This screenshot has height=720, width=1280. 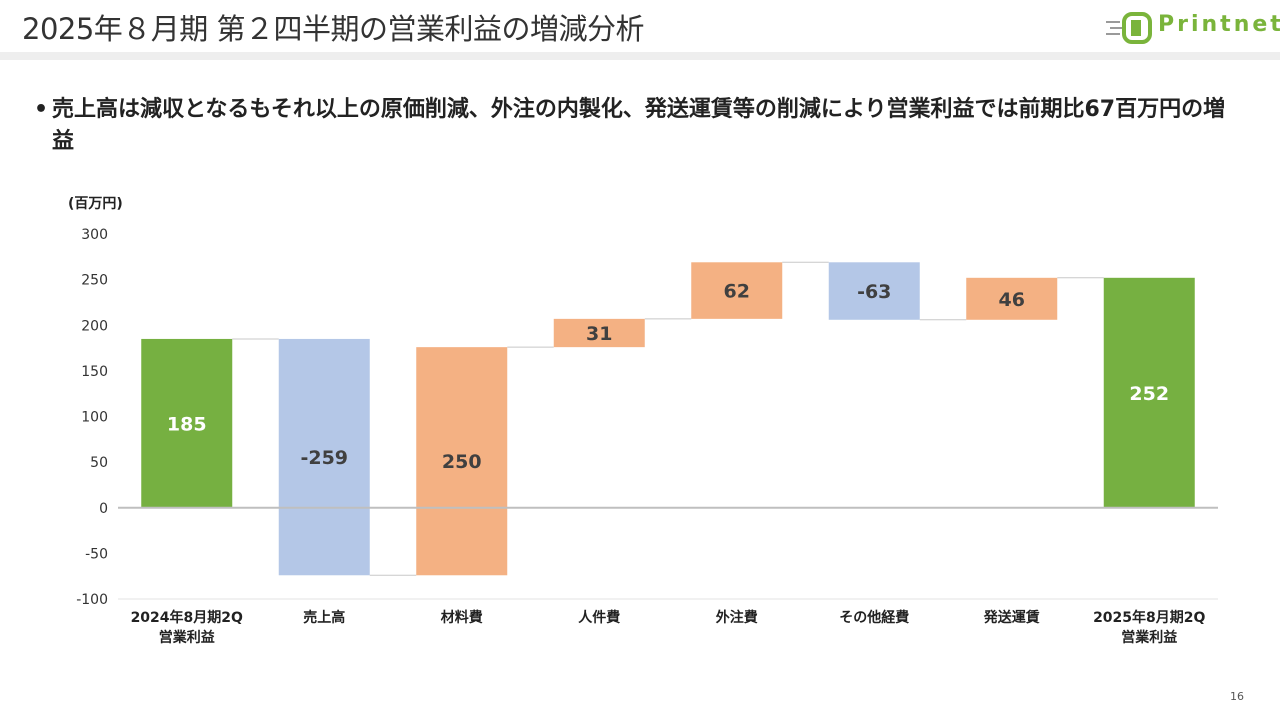 What do you see at coordinates (187, 617) in the screenshot?
I see `category-label: 2024年8月期2Q` at bounding box center [187, 617].